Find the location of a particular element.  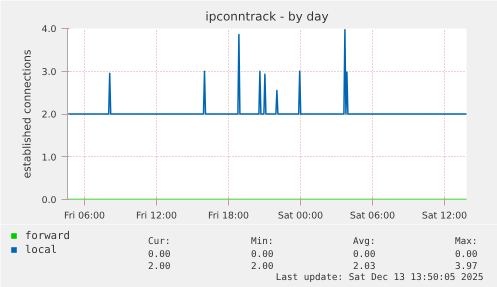

legend-label: local is located at coordinates (41, 249).